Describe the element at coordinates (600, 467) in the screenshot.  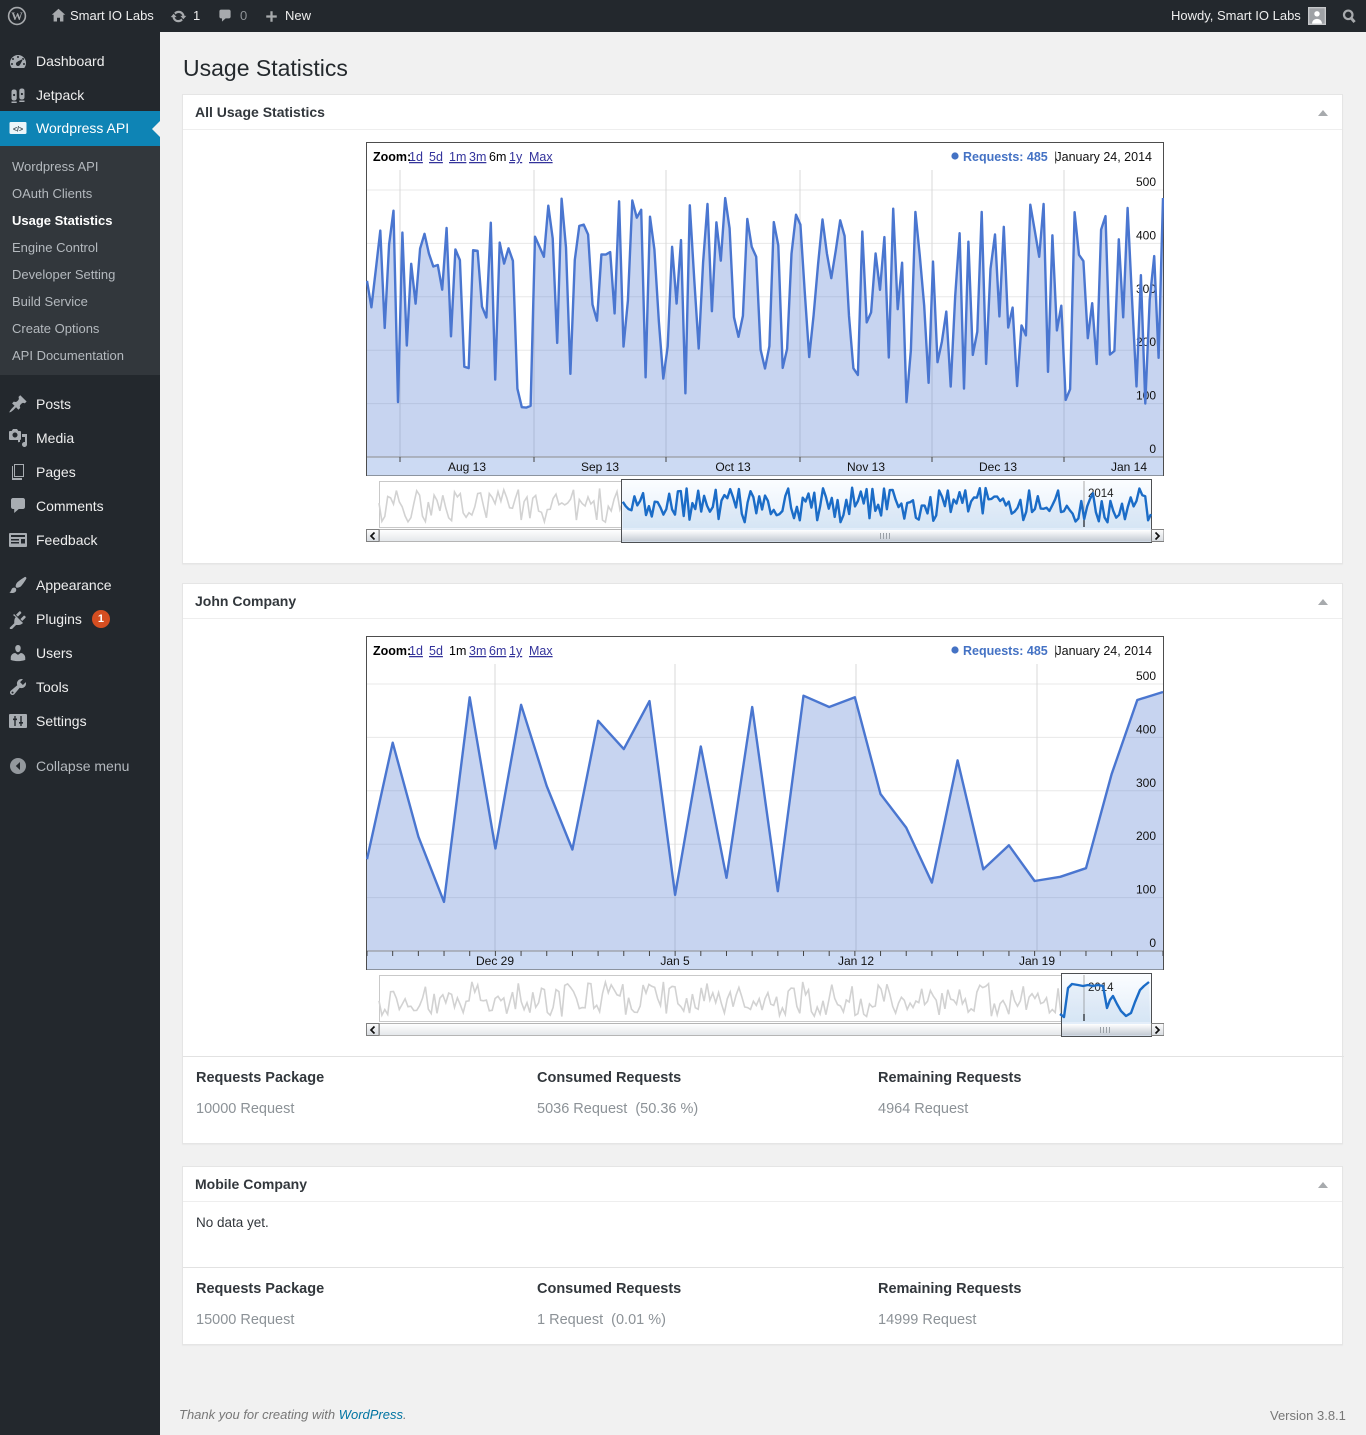
I see `svg-text: Sep 13` at that location.